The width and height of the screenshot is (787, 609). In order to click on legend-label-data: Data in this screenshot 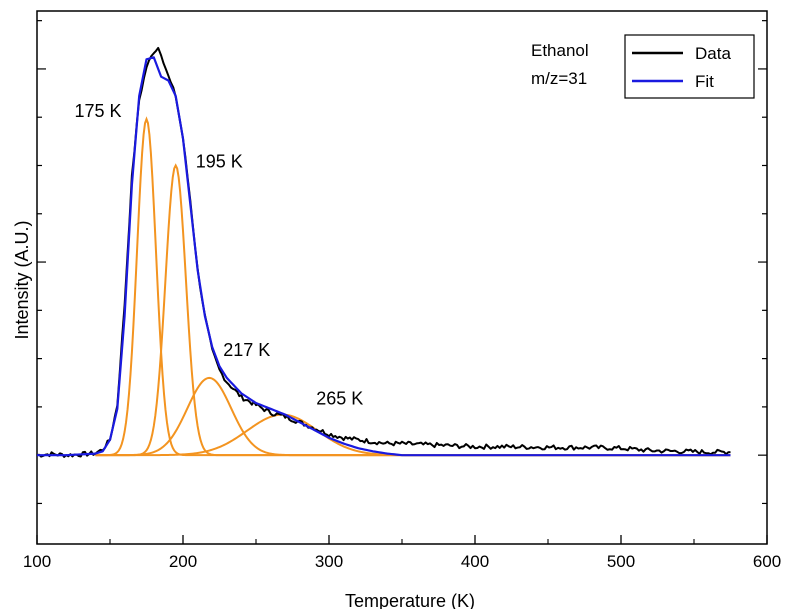, I will do `click(713, 53)`.